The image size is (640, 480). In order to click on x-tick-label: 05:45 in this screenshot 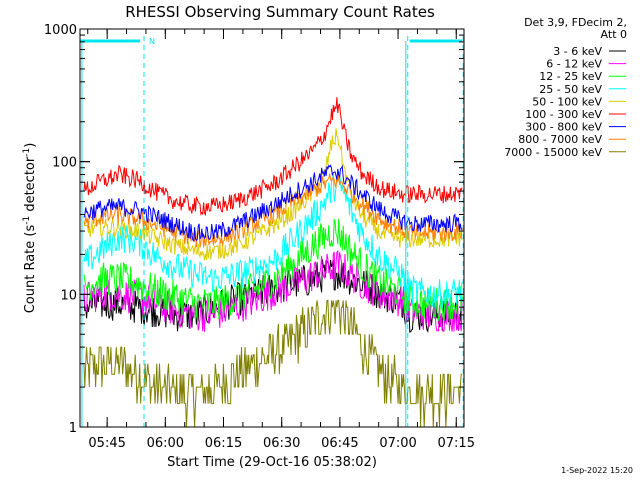, I will do `click(106, 443)`.